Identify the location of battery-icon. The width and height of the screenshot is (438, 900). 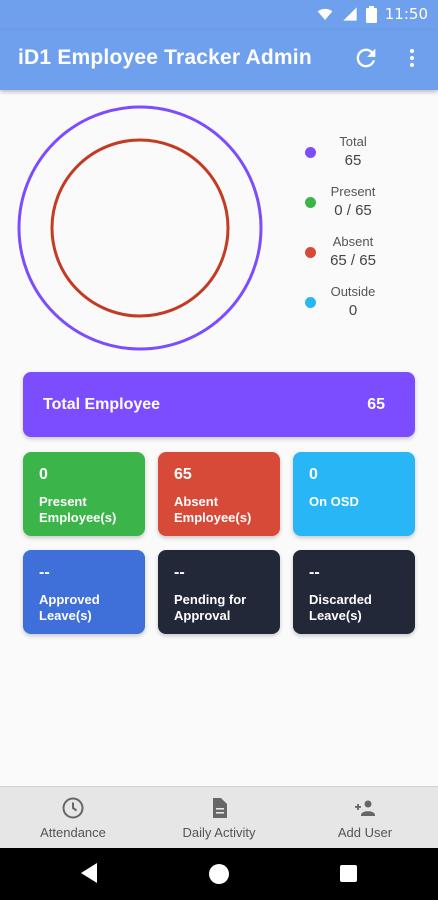
(371, 14).